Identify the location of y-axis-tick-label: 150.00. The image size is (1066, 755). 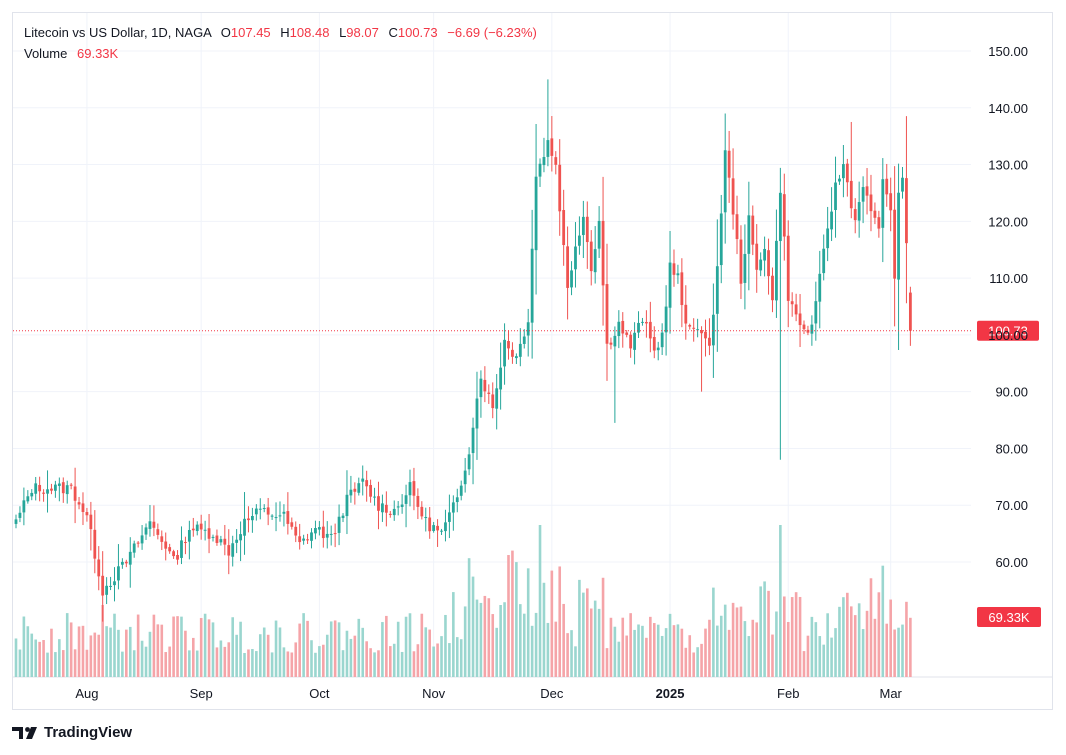
(1008, 51).